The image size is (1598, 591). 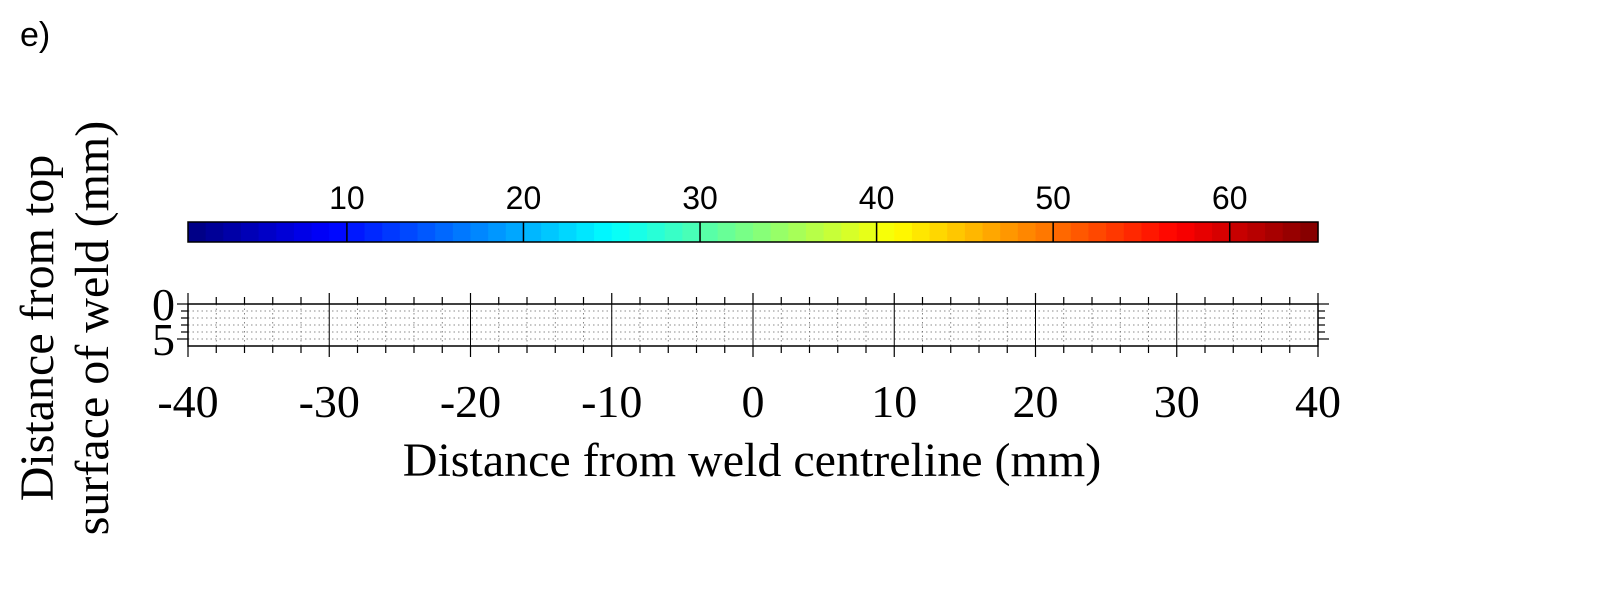 What do you see at coordinates (1177, 401) in the screenshot?
I see `x-tick-label: 30` at bounding box center [1177, 401].